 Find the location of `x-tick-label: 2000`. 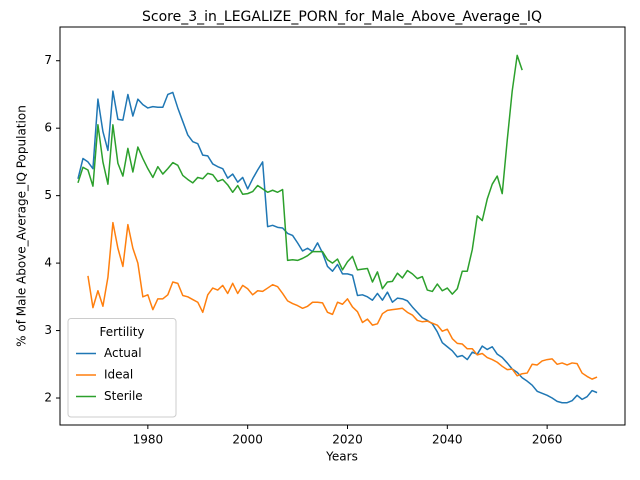

x-tick-label: 2000 is located at coordinates (247, 440).